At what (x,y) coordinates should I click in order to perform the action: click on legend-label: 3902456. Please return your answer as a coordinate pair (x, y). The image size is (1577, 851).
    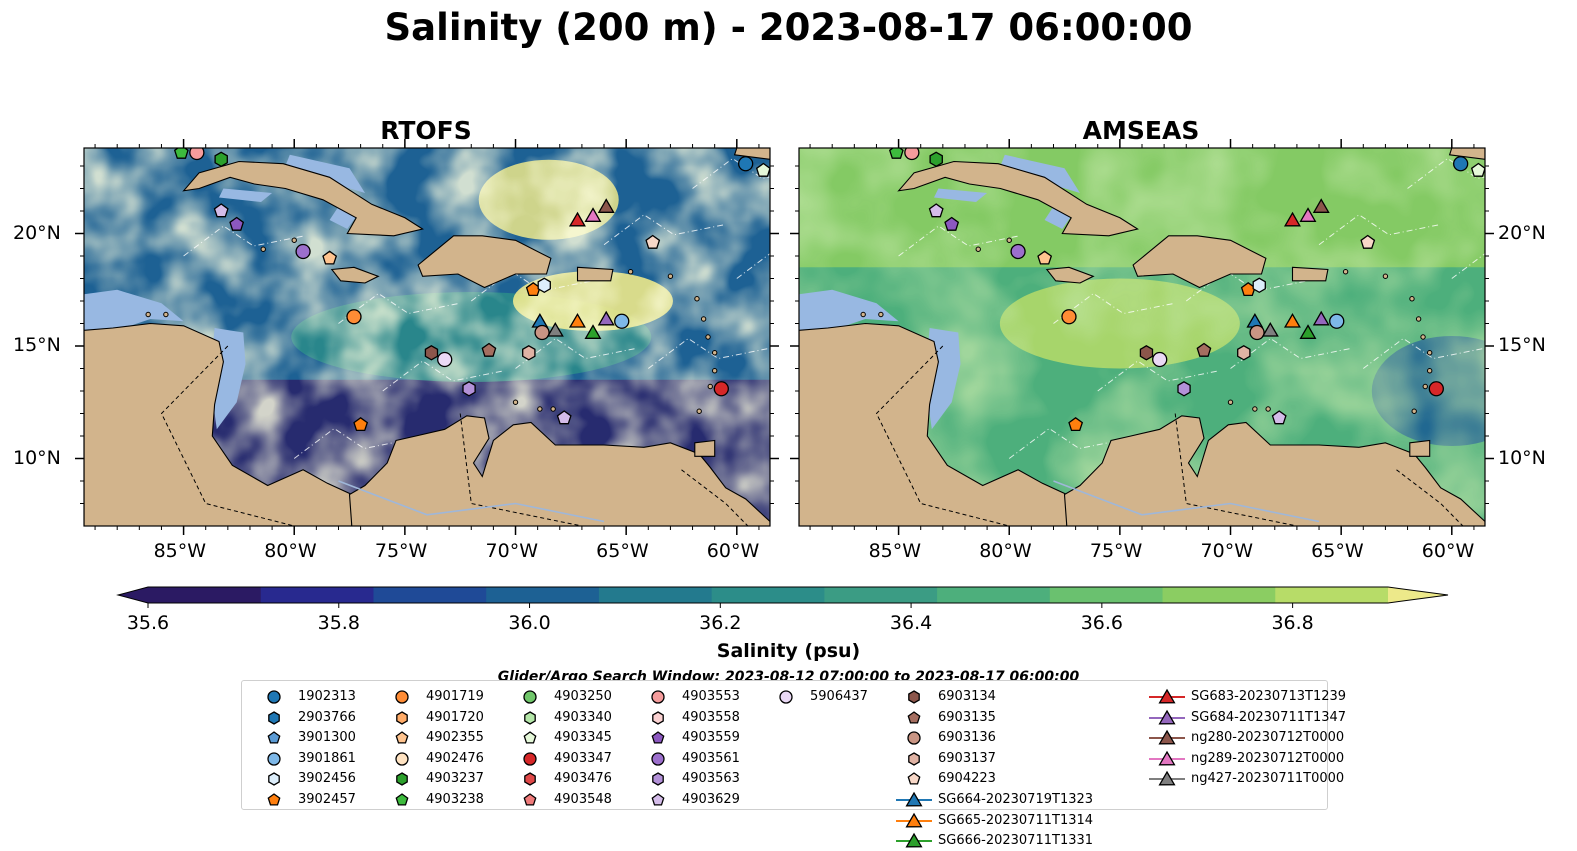
    Looking at the image, I should click on (327, 779).